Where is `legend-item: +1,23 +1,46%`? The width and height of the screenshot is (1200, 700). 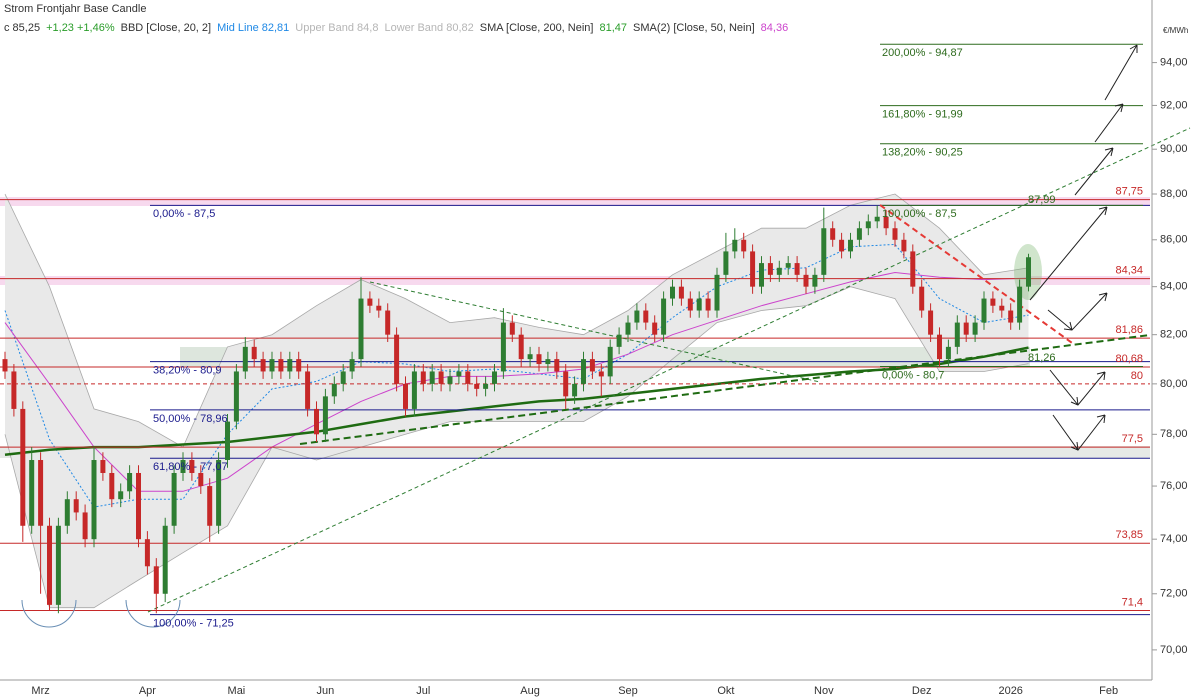 legend-item: +1,23 +1,46% is located at coordinates (80, 28).